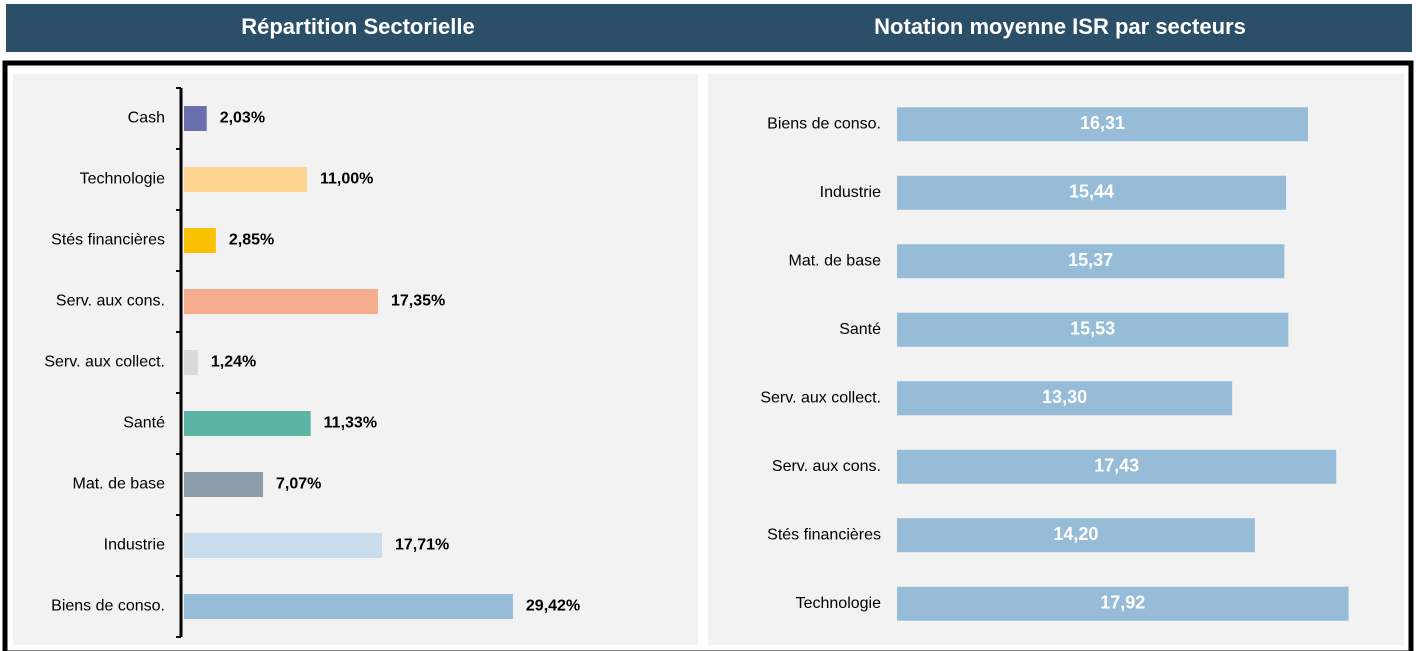  I want to click on value-label: 17,92, so click(1122, 603).